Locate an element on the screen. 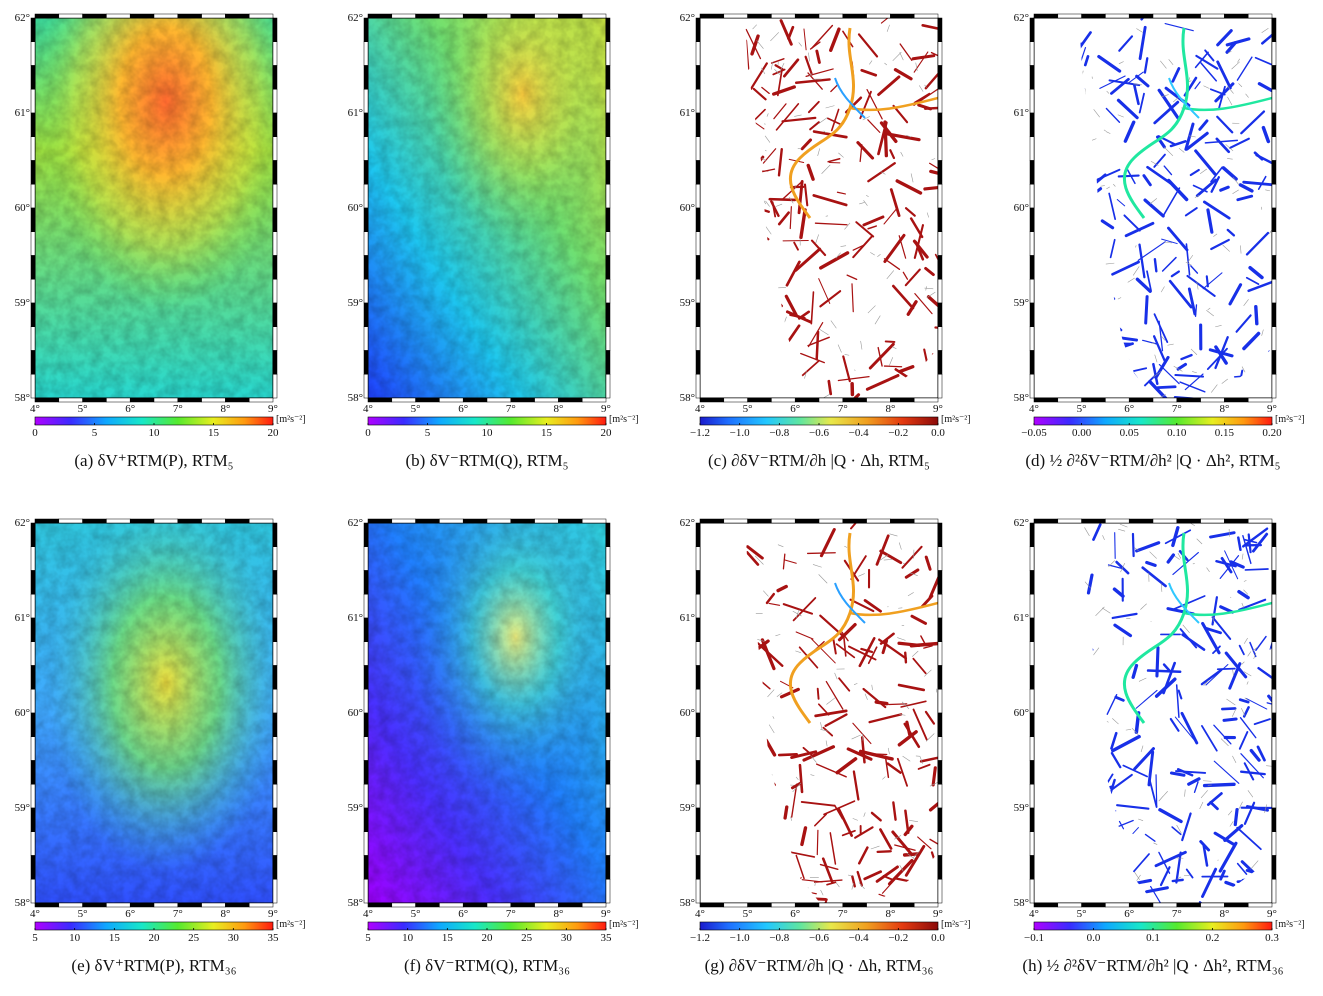 Image resolution: width=1323 pixels, height=996 pixels. colorbar-tick-label: 15 is located at coordinates (447, 938).